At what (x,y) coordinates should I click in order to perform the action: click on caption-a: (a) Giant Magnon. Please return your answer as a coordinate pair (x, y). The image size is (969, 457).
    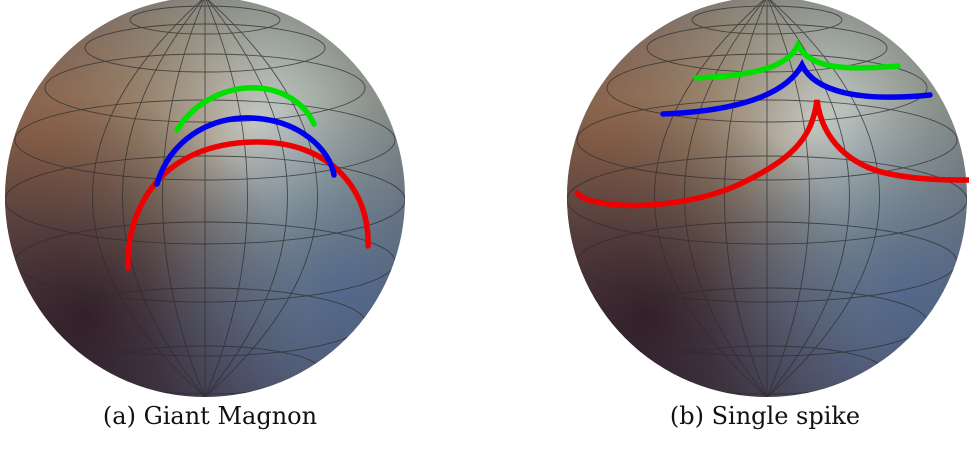
    Looking at the image, I should click on (210, 416).